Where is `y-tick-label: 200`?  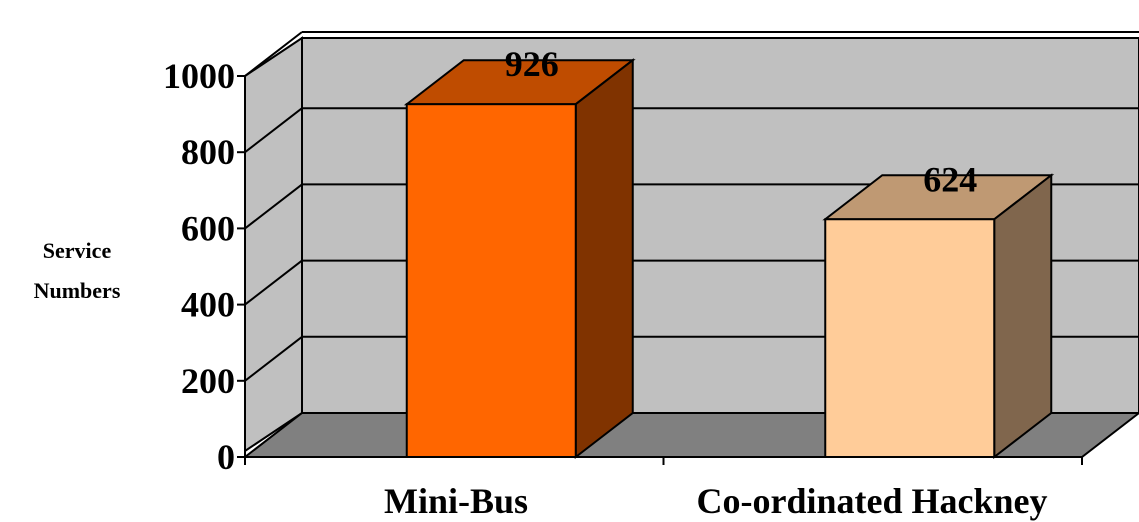
y-tick-label: 200 is located at coordinates (208, 381).